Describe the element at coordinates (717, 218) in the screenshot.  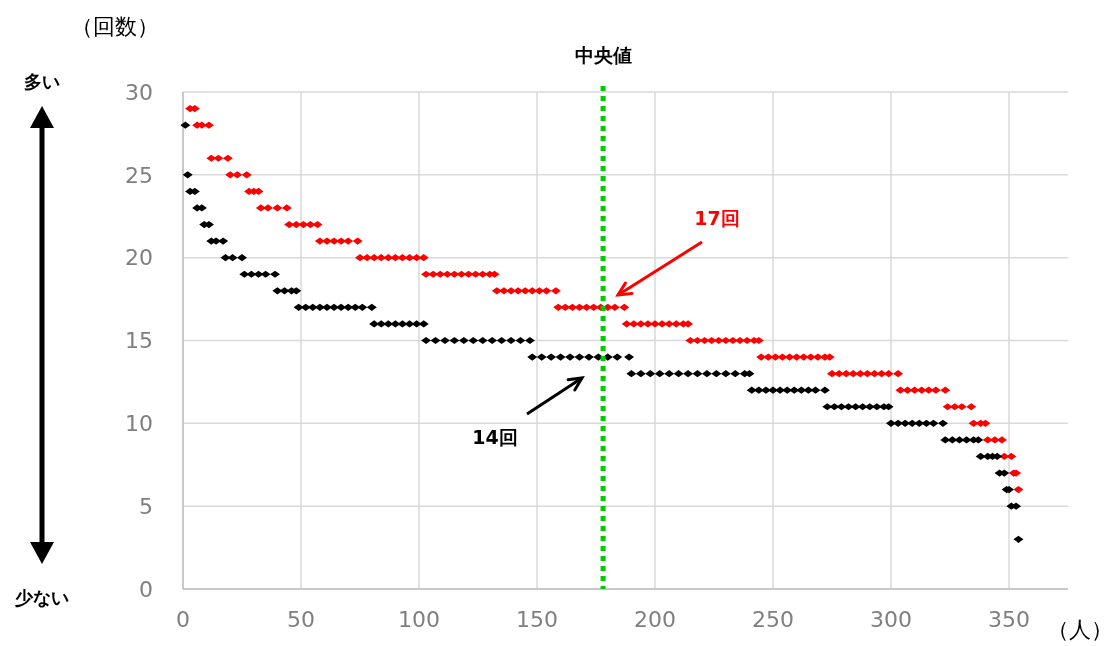
I see `annotation: 17回` at that location.